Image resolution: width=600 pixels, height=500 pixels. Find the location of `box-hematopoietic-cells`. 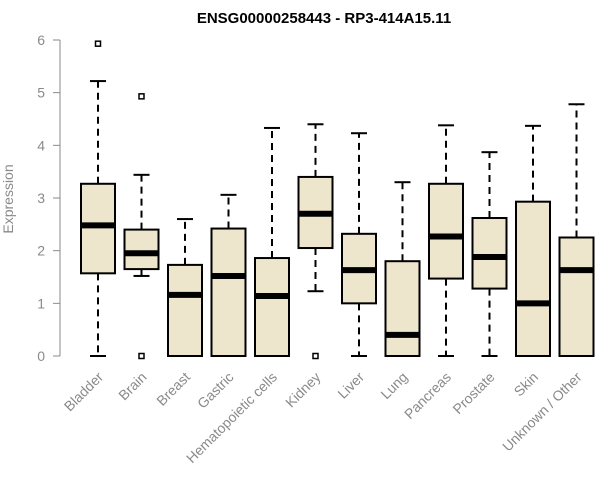

box-hematopoietic-cells is located at coordinates (272, 242).